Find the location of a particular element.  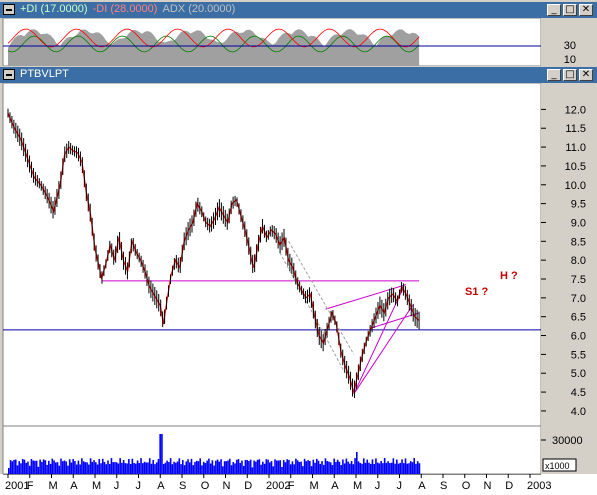

price-panel-titlebar: PTBVLPT _ □ ✕ is located at coordinates (298, 75).